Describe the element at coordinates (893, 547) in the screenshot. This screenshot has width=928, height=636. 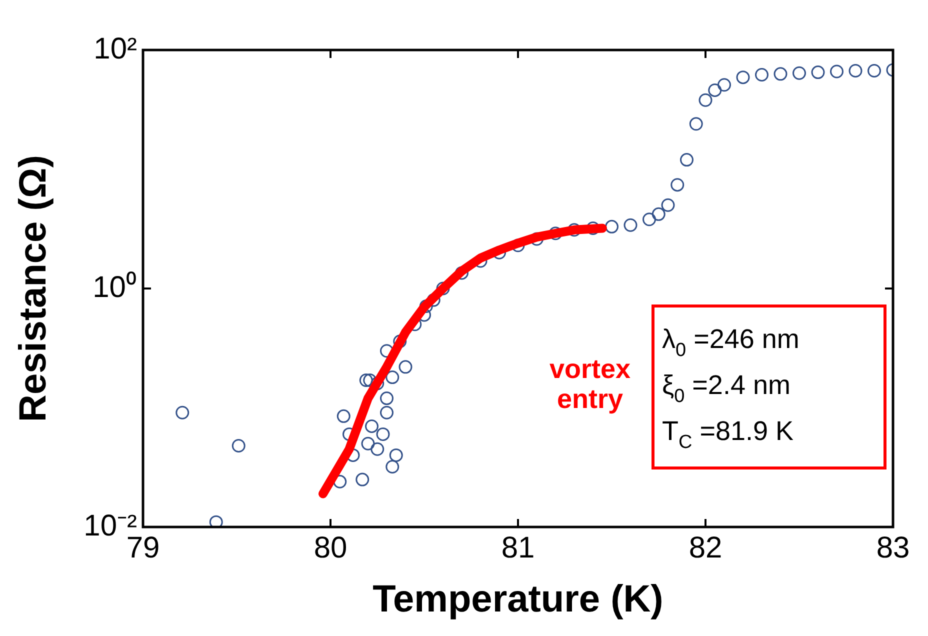
I see `x-tick-label: 83` at that location.